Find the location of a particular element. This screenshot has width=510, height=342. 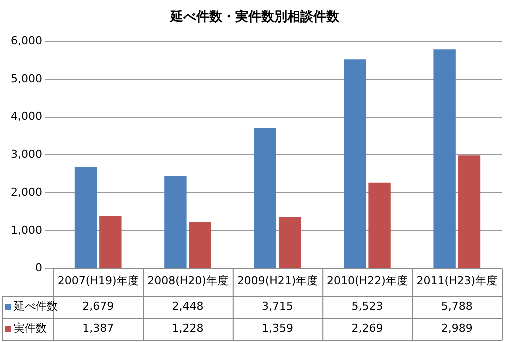

data-label: 1,359 is located at coordinates (278, 328).